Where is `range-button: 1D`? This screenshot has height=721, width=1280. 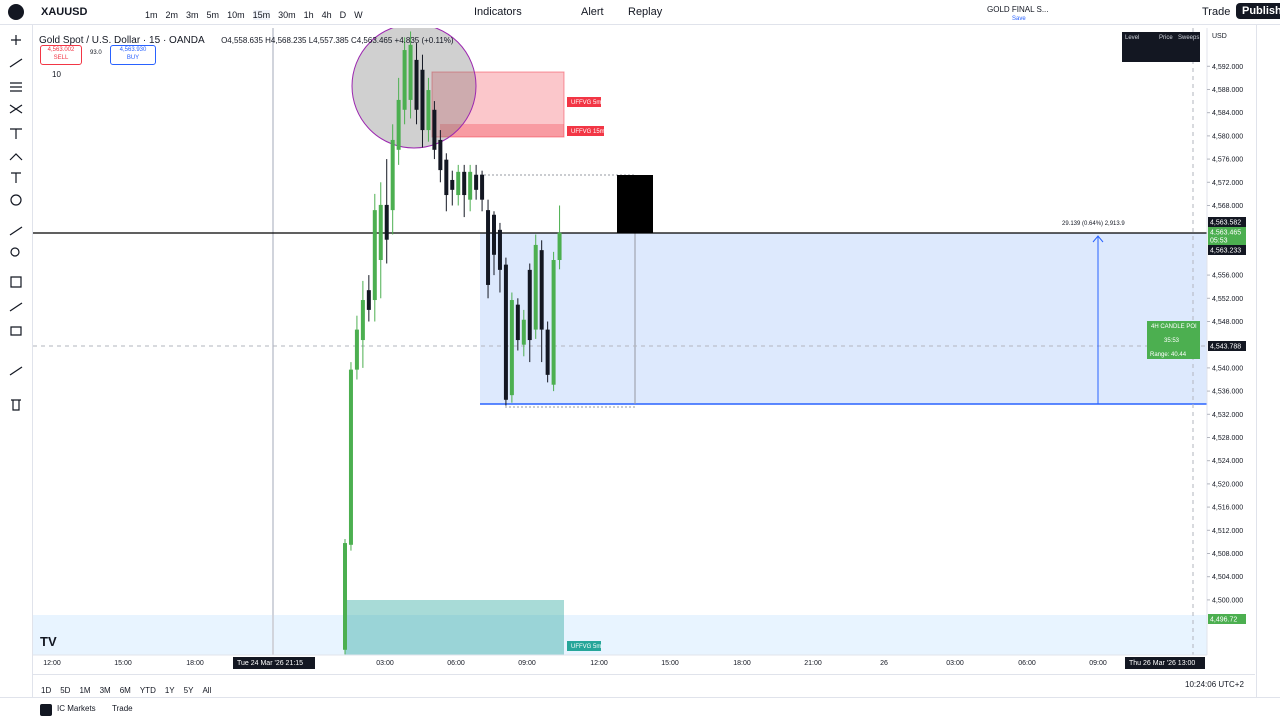 range-button: 1D is located at coordinates (46, 690).